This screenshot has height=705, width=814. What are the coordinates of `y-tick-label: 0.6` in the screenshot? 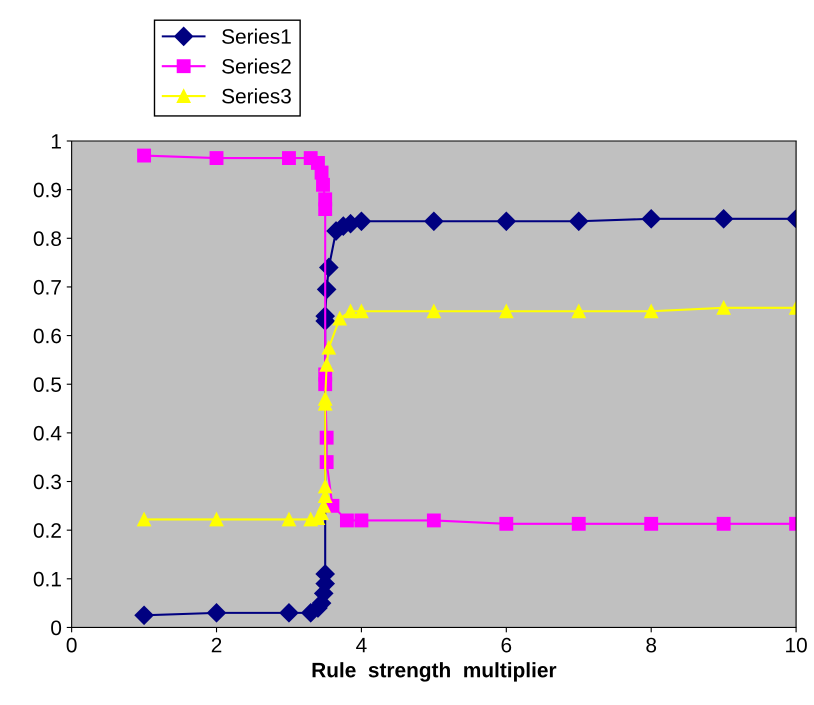 It's located at (47, 336).